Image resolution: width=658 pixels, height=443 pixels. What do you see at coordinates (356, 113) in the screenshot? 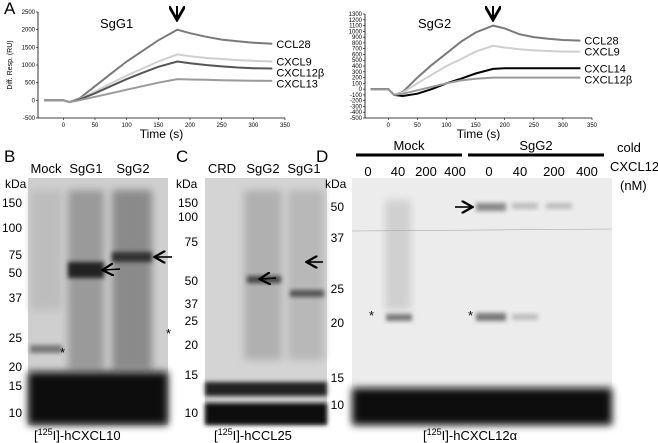
I see `y-tick-label: -400` at bounding box center [356, 113].